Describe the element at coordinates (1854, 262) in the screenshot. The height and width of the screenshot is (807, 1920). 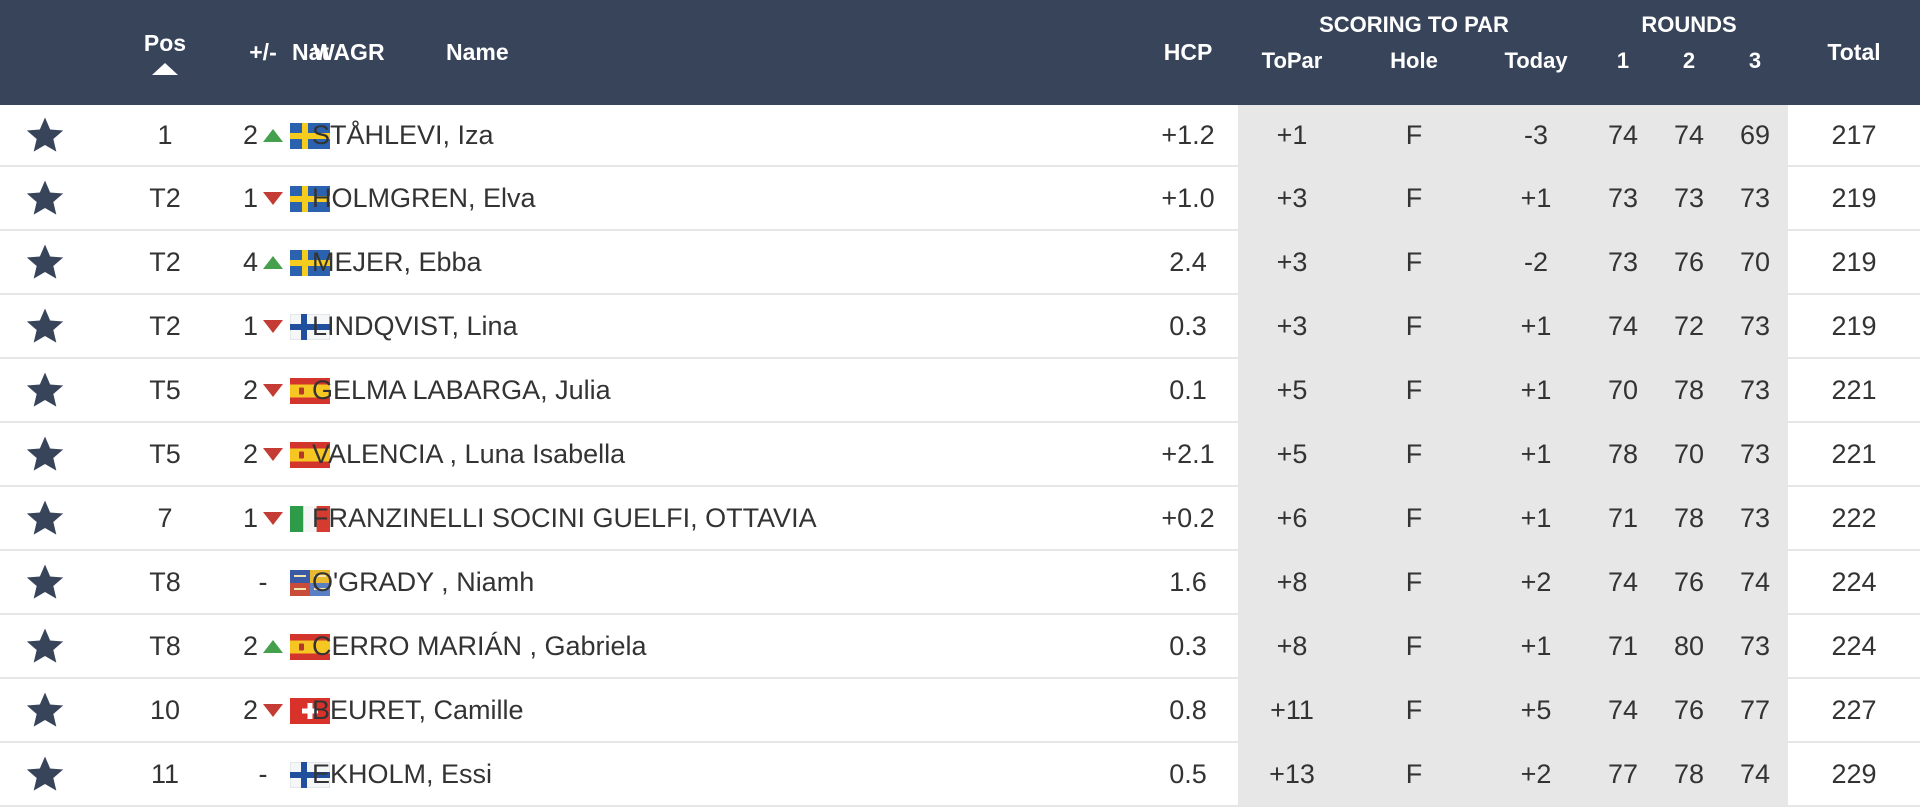
I see `total-cell: 219` at that location.